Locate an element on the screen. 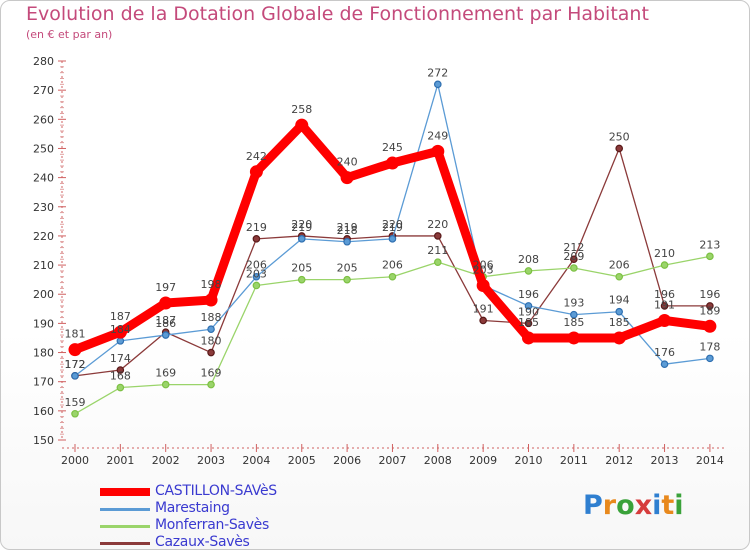 The height and width of the screenshot is (551, 750). point-cazaux-sav-s-2011 is located at coordinates (574, 259).